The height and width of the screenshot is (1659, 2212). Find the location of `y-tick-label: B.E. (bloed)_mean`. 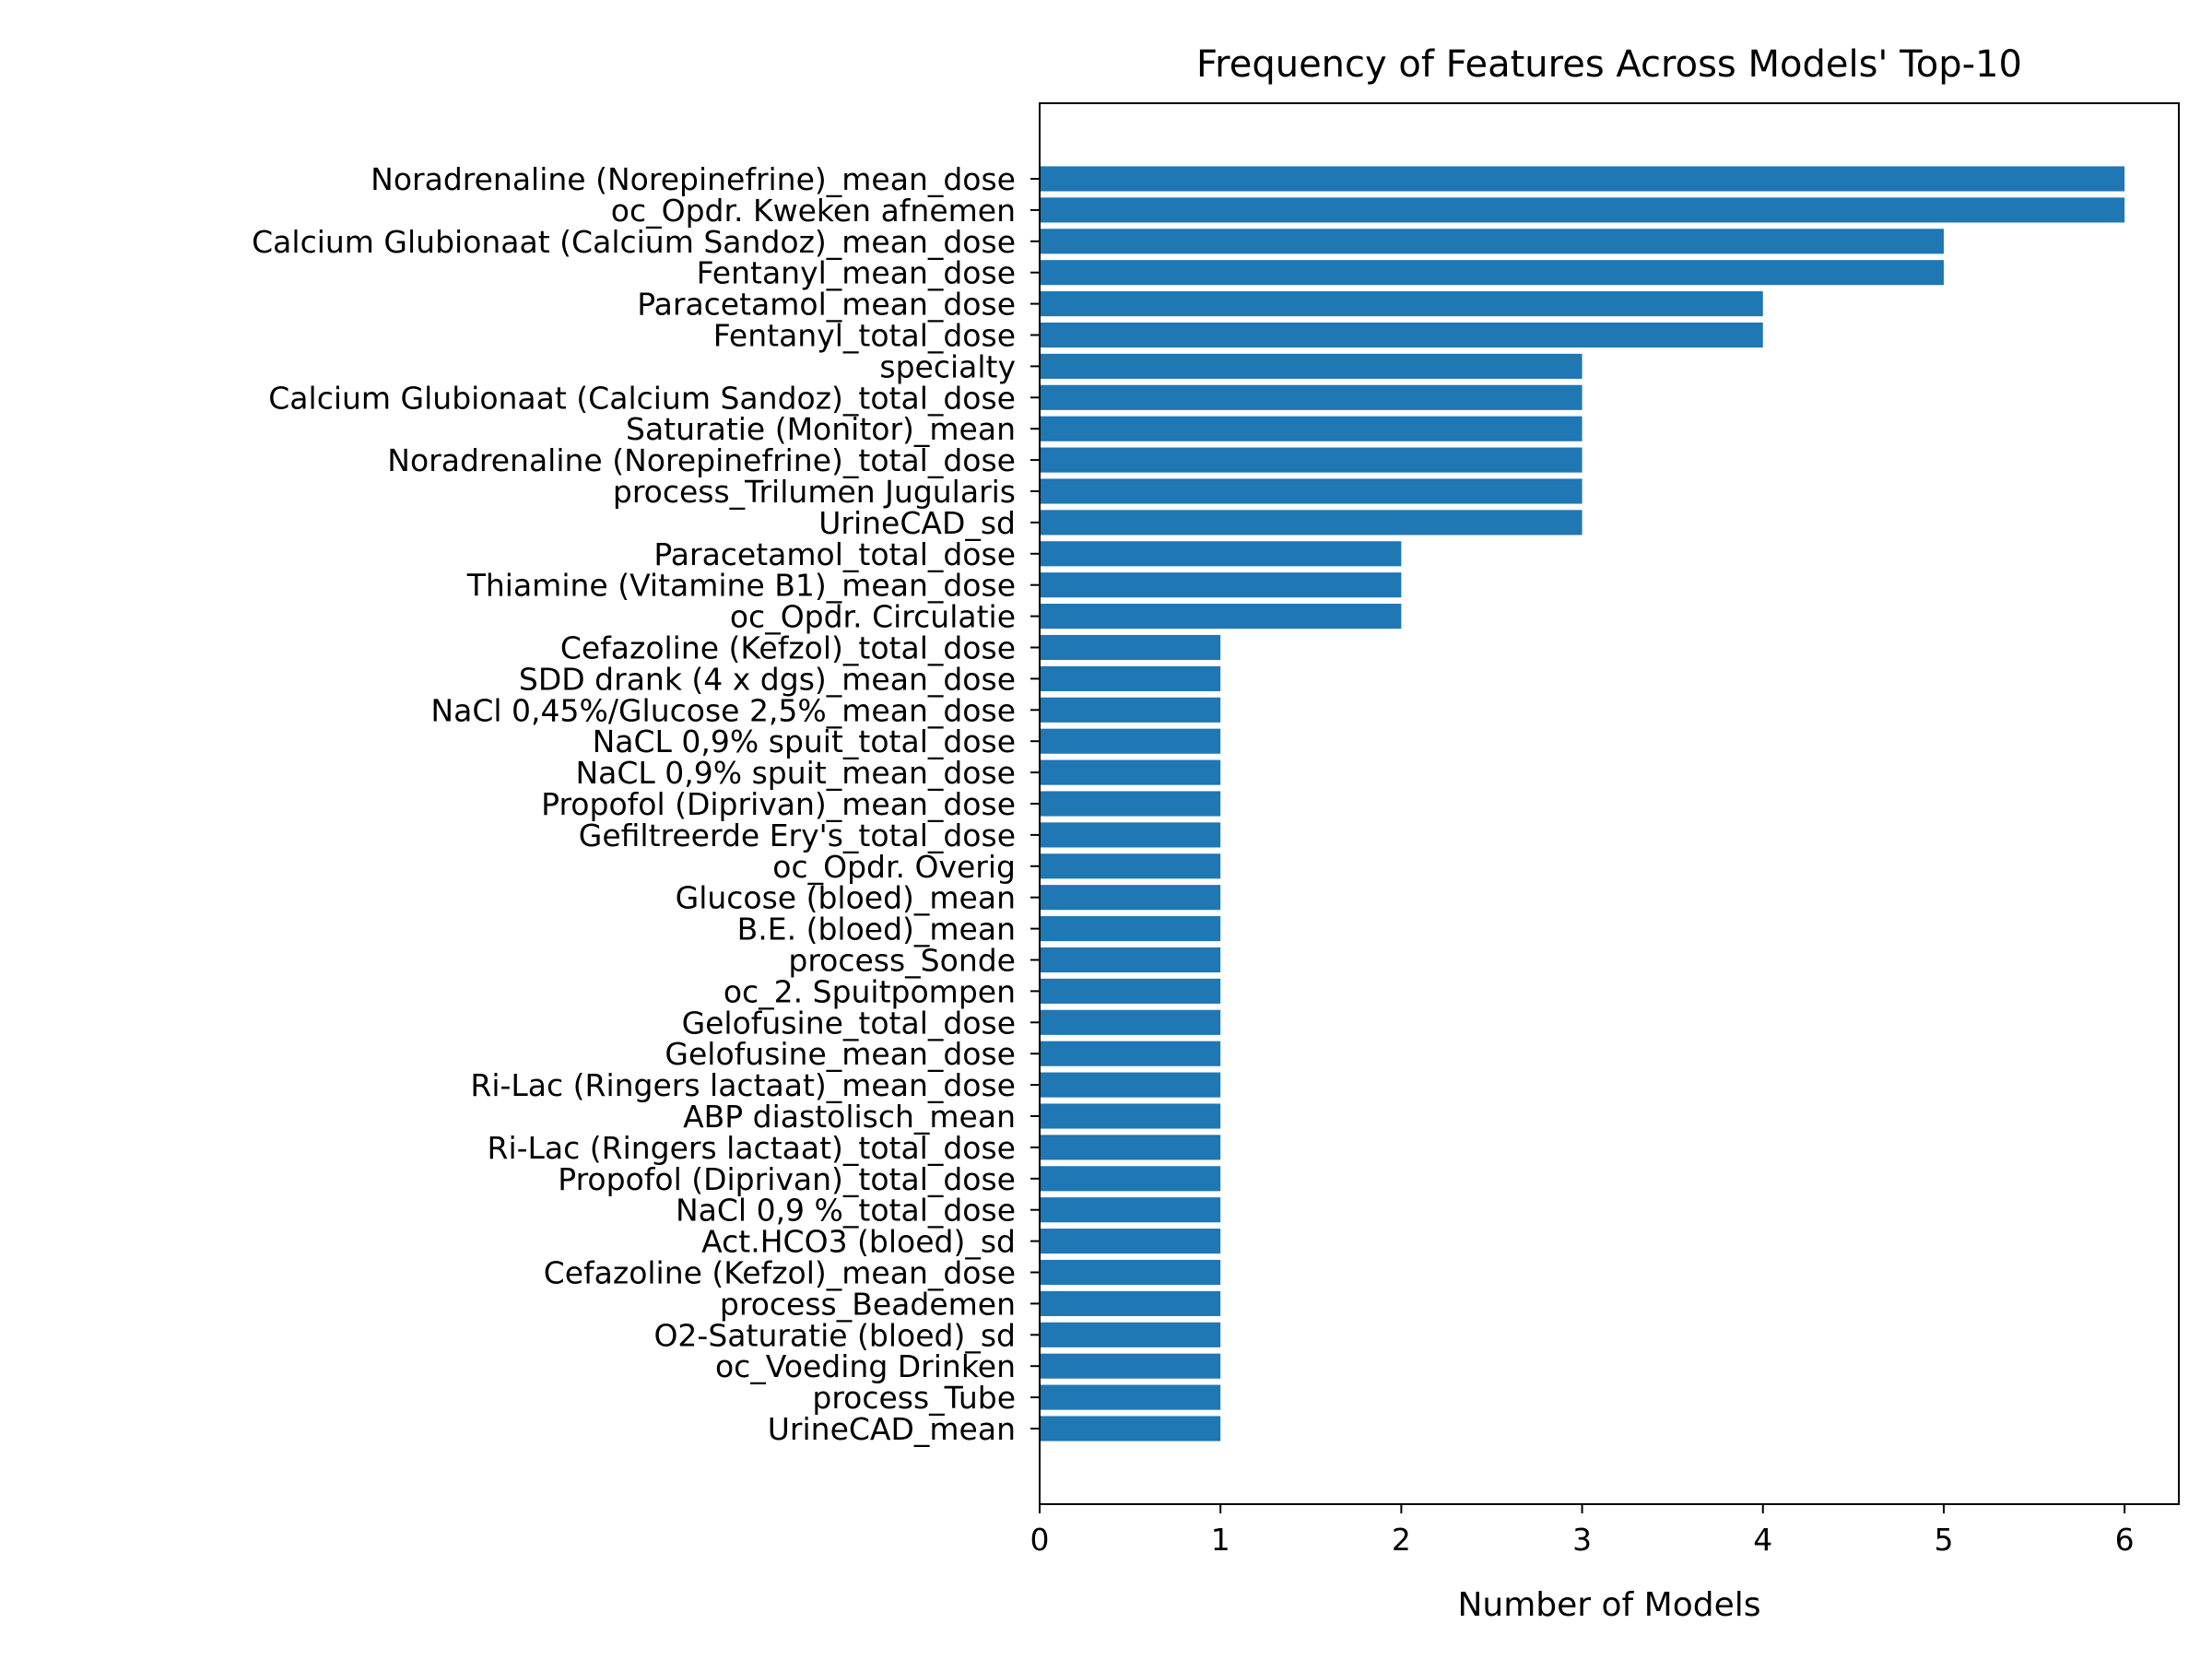

y-tick-label: B.E. (bloed)_mean is located at coordinates (876, 929).